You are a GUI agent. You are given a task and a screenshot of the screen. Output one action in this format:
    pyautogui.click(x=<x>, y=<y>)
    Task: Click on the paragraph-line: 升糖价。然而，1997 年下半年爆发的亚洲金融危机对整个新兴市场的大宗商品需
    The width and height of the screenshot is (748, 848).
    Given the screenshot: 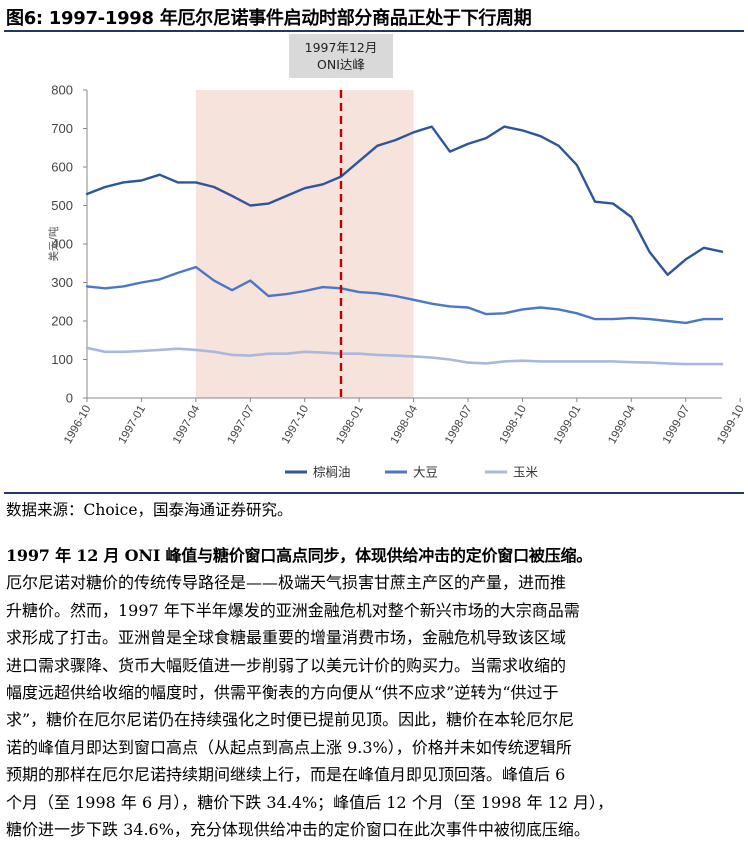 What is the action you would take?
    pyautogui.click(x=293, y=610)
    